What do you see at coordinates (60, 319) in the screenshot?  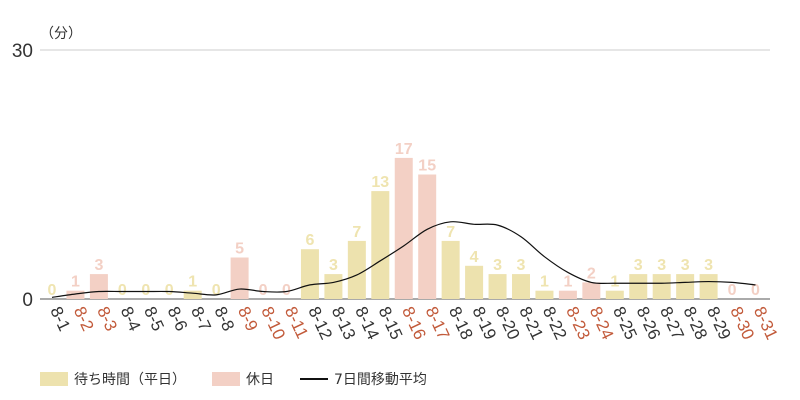 I see `x-tick-label: 8-1` at bounding box center [60, 319].